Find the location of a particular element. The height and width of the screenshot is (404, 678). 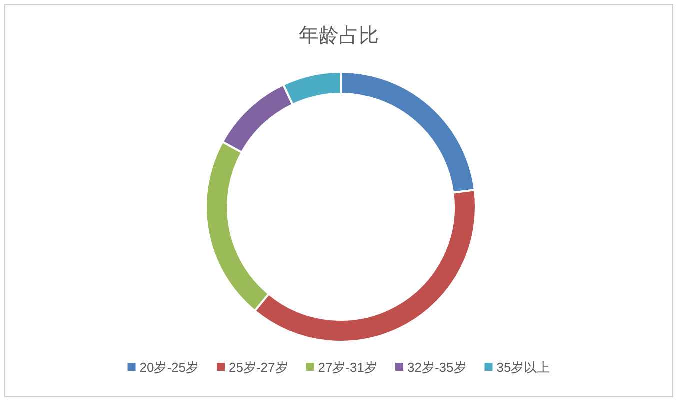

legend-label: 20岁-25岁 is located at coordinates (170, 367).